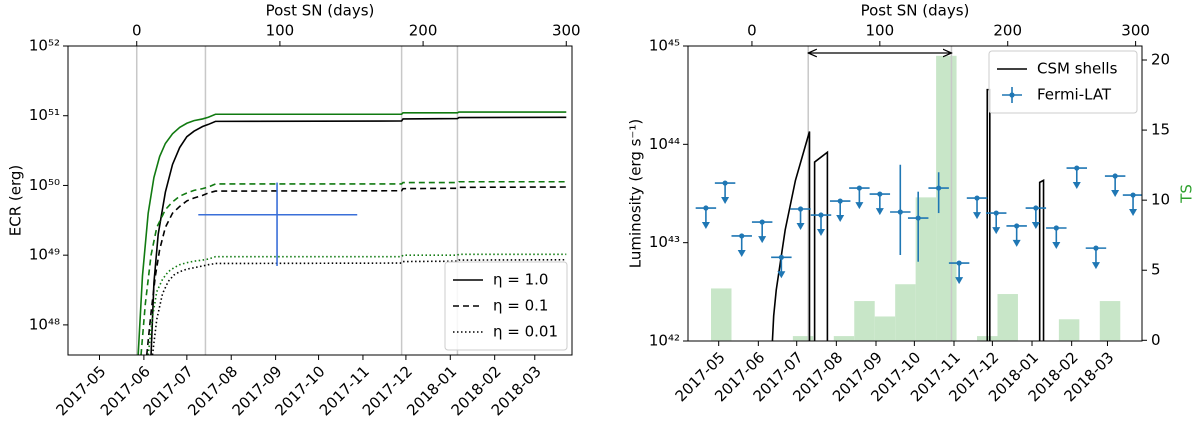 This screenshot has height=424, width=1200. Describe the element at coordinates (1156, 340) in the screenshot. I see `y2-tick-label: 0` at that location.